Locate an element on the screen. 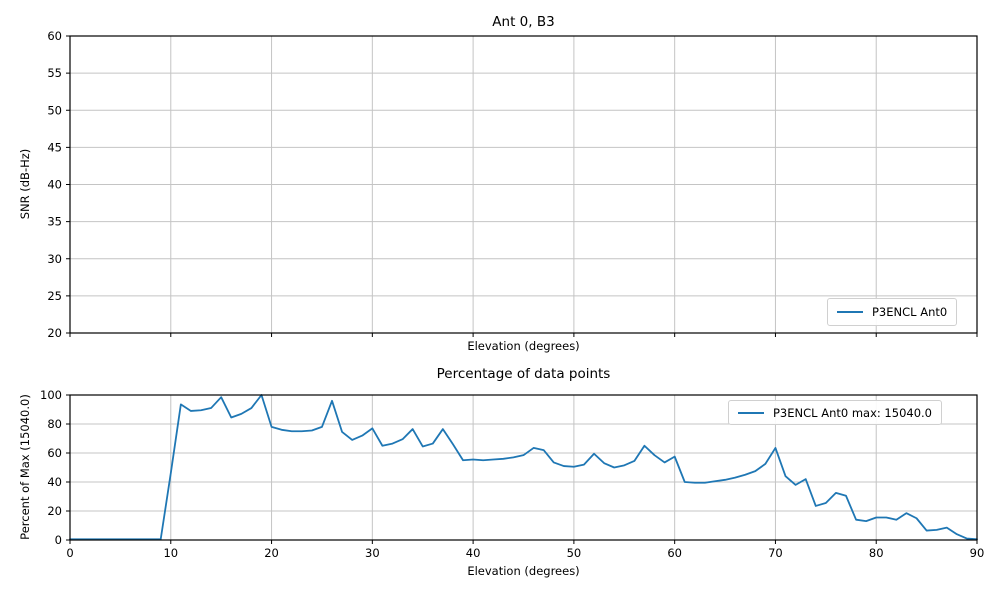 The width and height of the screenshot is (1000, 600). x-tick-label: 0 is located at coordinates (69, 553).